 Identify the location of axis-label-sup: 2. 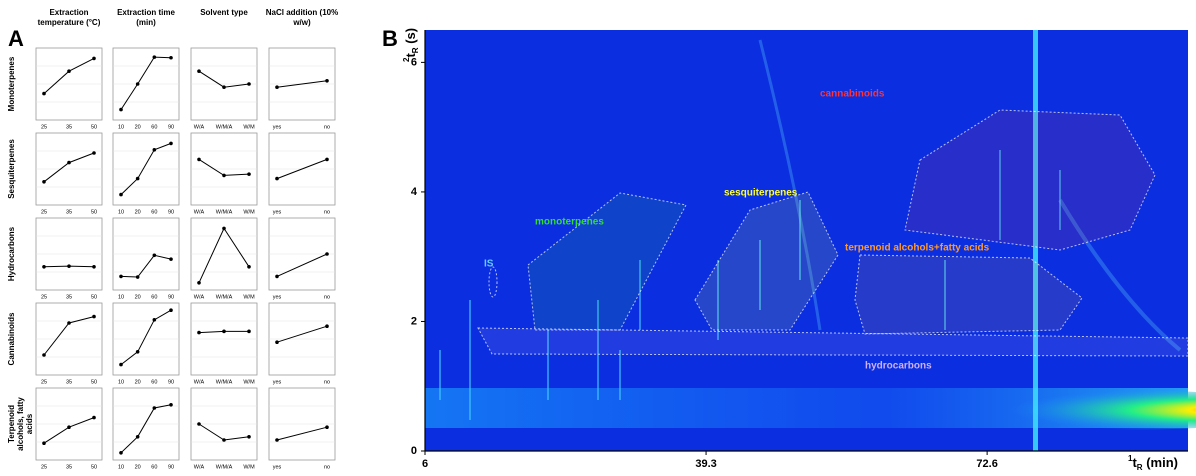
(406, 59).